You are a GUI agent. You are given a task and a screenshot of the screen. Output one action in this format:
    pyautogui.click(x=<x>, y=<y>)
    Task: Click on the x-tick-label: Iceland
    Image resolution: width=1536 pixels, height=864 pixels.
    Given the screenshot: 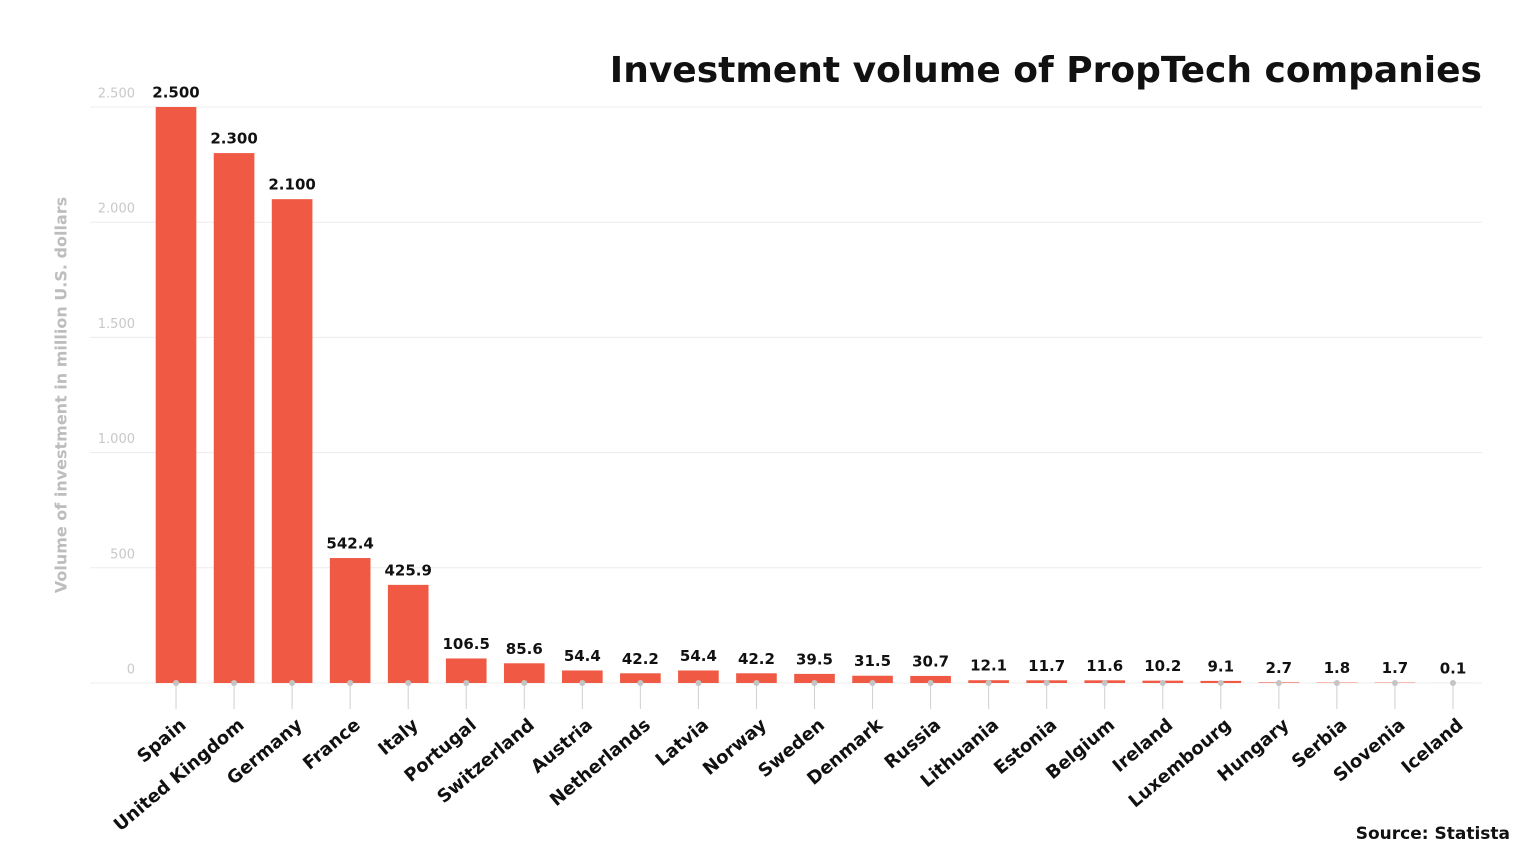 What is the action you would take?
    pyautogui.click(x=1433, y=746)
    